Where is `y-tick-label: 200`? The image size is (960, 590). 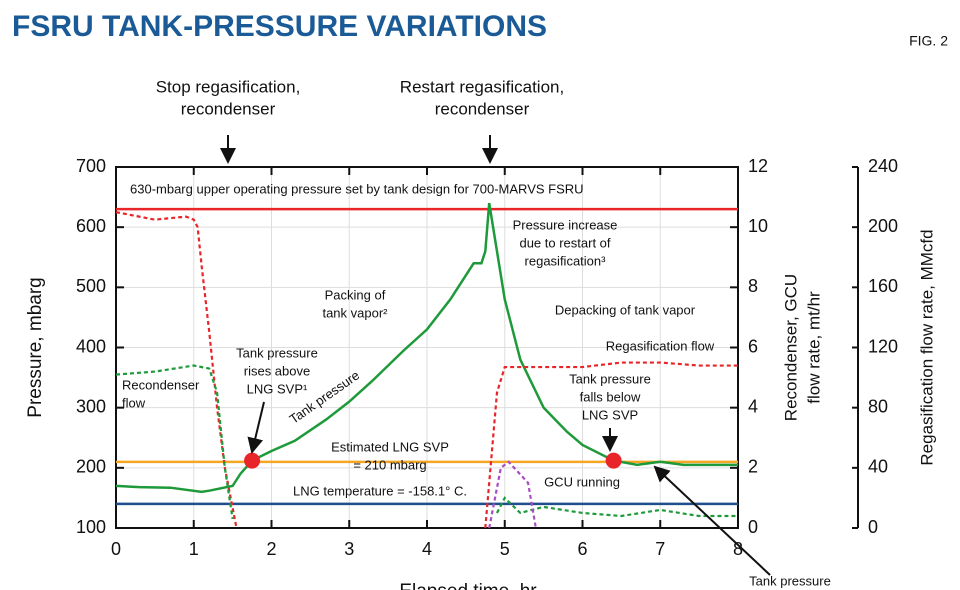 y-tick-label: 200 is located at coordinates (91, 467).